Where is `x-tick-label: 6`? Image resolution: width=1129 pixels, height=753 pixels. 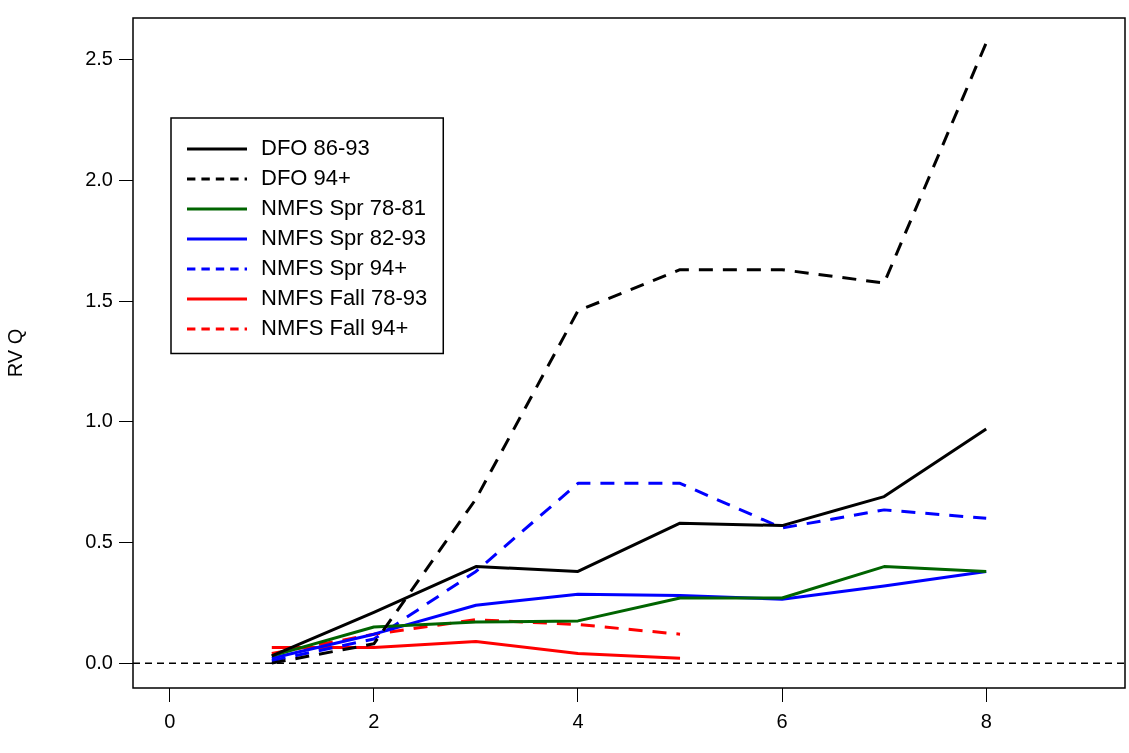
x-tick-label: 6 is located at coordinates (782, 720).